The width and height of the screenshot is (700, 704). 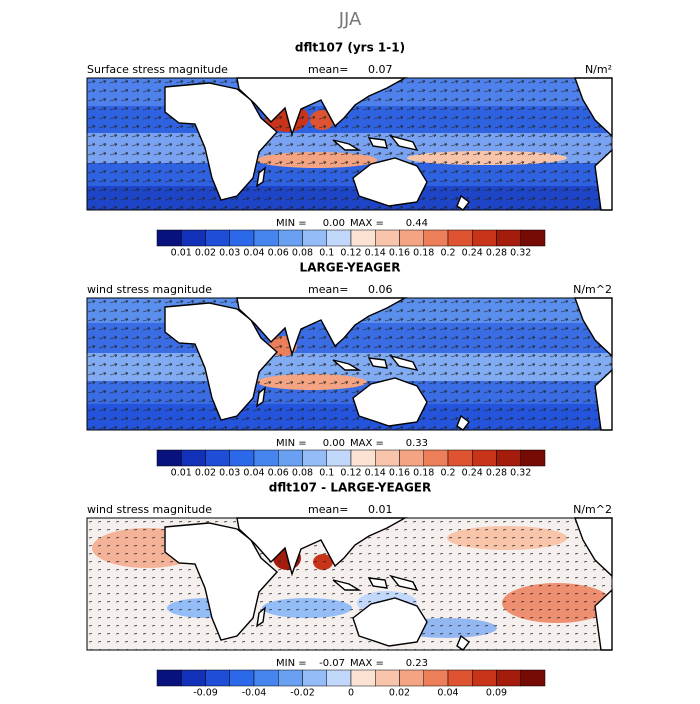 I want to click on min-value: -0.07, so click(x=332, y=663).